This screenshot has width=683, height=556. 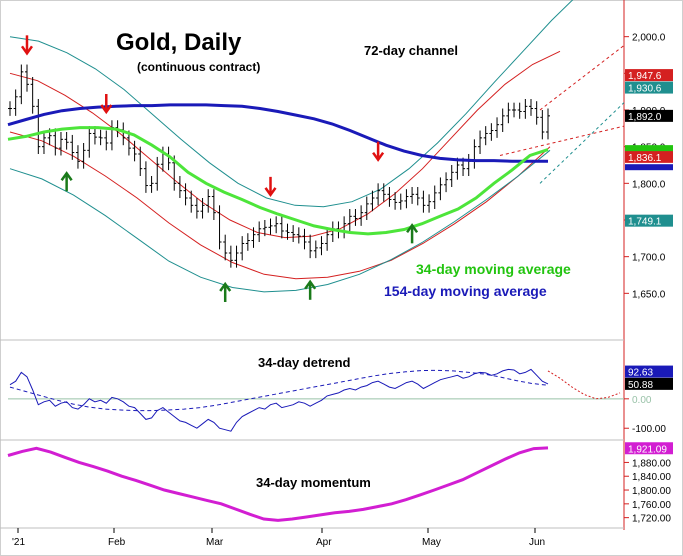 I want to click on axis-tick-label: 0.00, so click(x=642, y=400).